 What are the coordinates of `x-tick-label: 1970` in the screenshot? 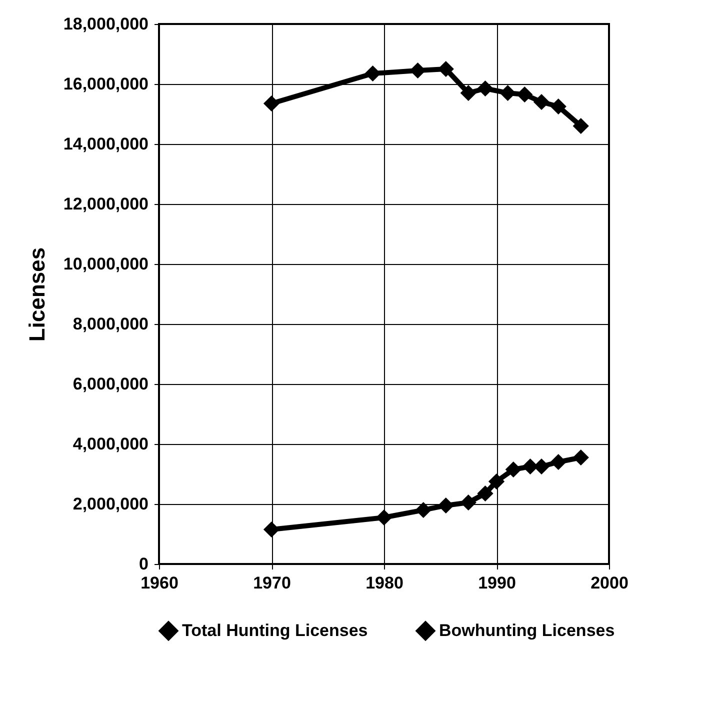 It's located at (272, 583).